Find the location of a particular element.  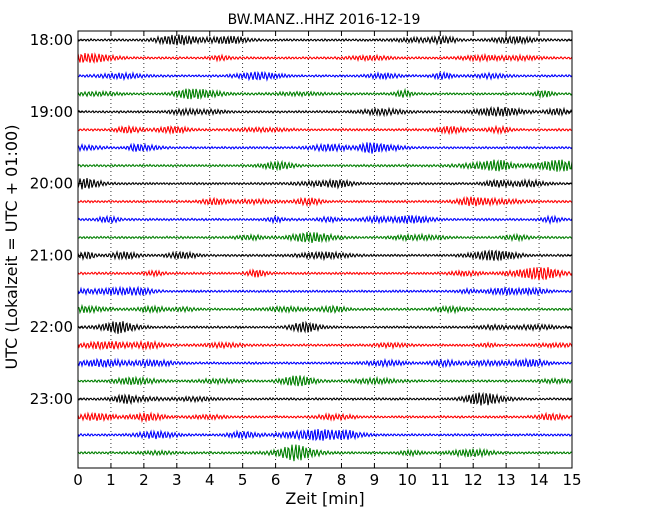

x-tick-label: 15 is located at coordinates (571, 480).